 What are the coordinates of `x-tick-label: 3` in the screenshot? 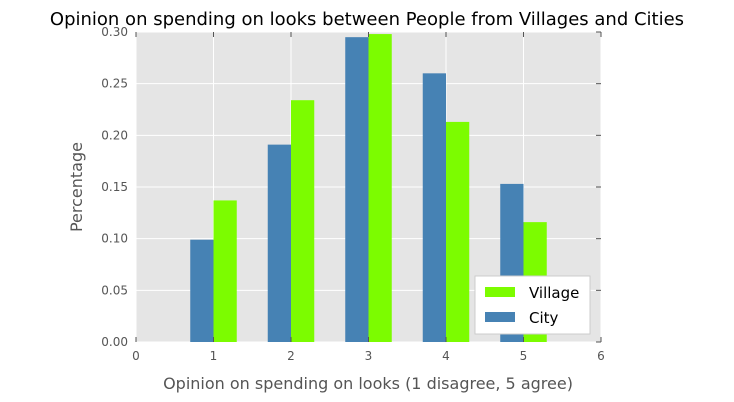 It's located at (369, 356).